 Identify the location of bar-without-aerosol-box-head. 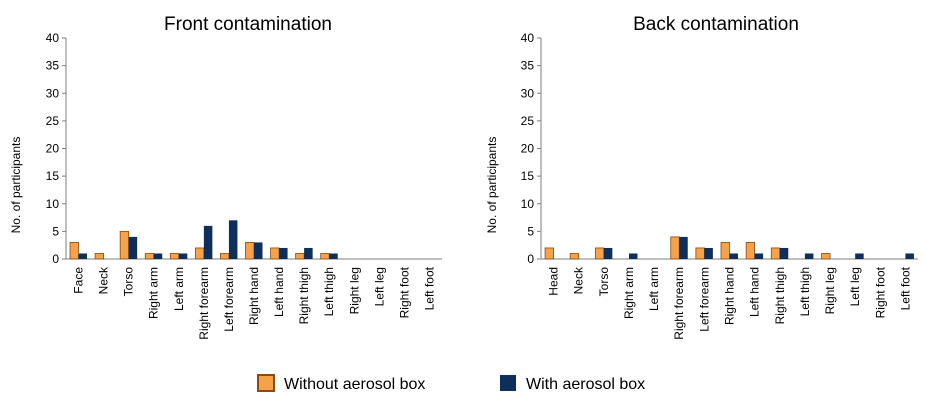
(549, 253).